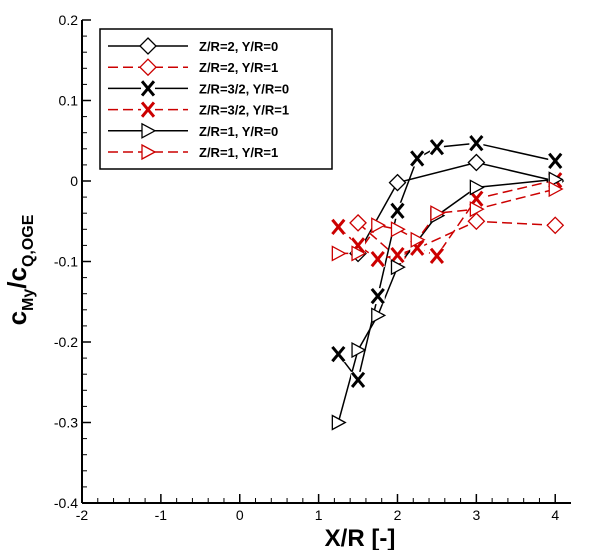 This screenshot has width=605, height=550. What do you see at coordinates (240, 515) in the screenshot?
I see `x-tick-label: 0` at bounding box center [240, 515].